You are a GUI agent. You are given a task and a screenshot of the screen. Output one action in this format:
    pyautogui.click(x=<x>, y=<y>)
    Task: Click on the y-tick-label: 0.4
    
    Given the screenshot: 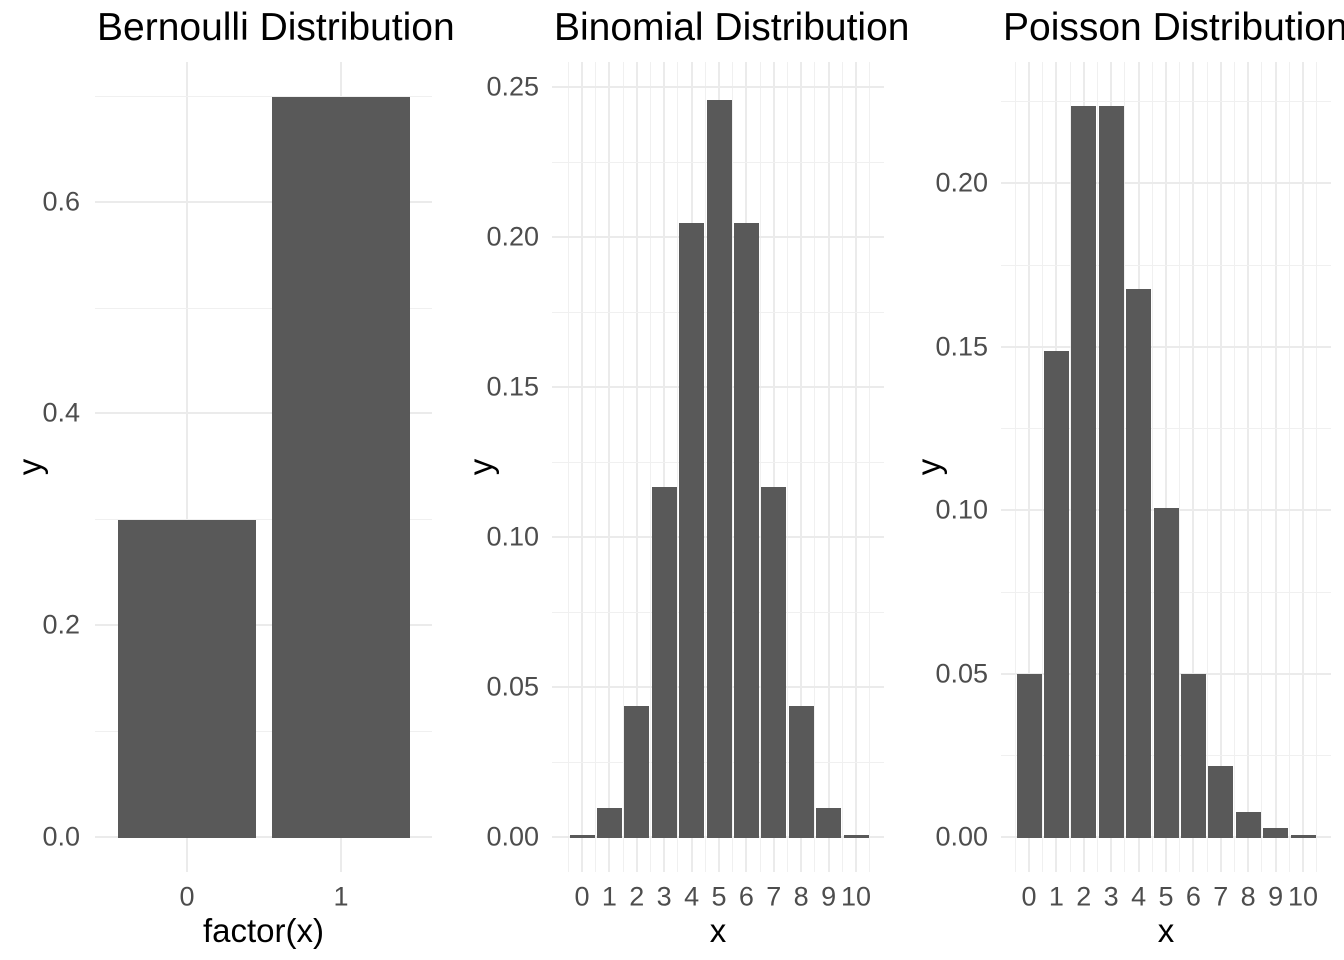 What is the action you would take?
    pyautogui.click(x=61, y=412)
    